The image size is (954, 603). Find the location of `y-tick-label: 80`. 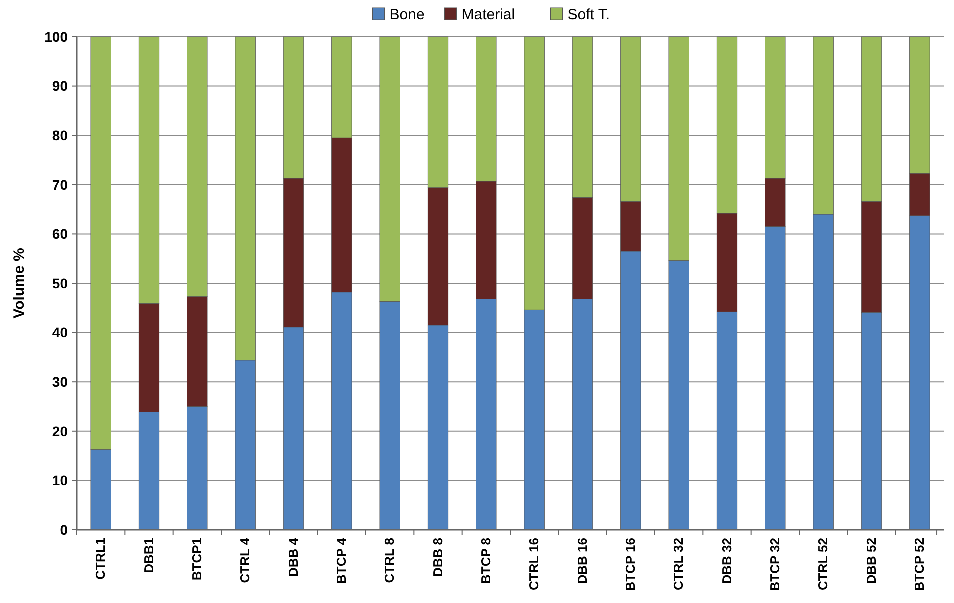

y-tick-label: 80 is located at coordinates (60, 136).